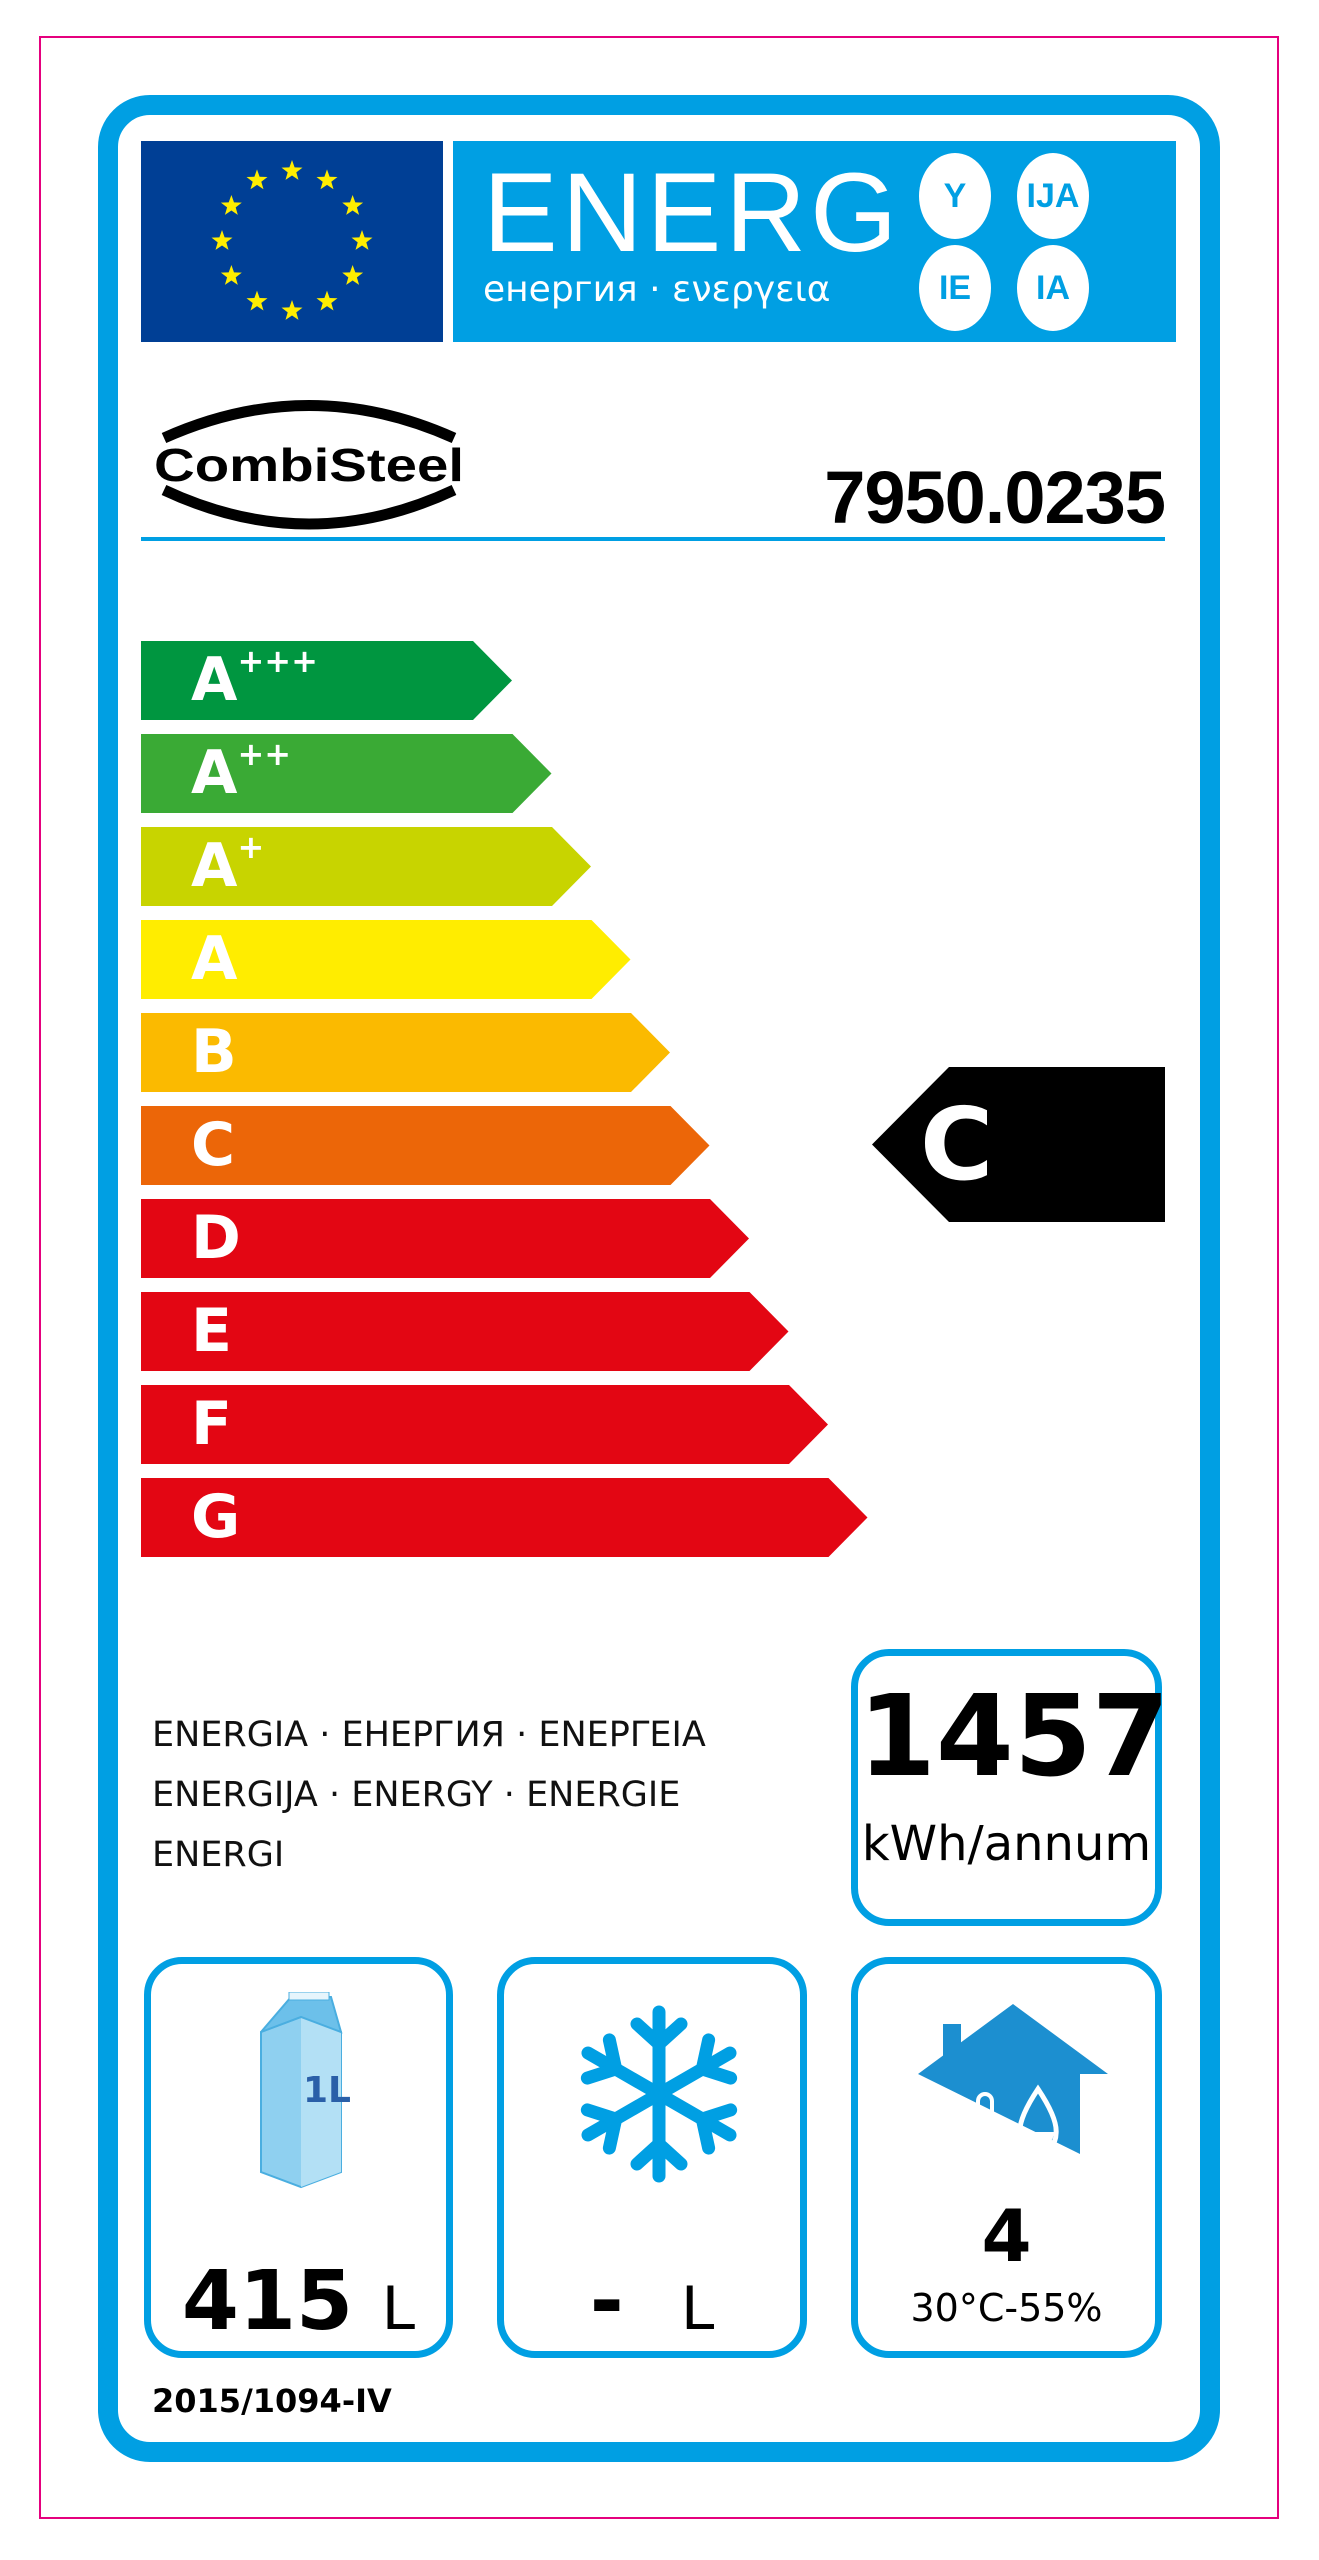 The width and height of the screenshot is (1319, 2560). What do you see at coordinates (211, 1424) in the screenshot?
I see `bar-letter: F` at bounding box center [211, 1424].